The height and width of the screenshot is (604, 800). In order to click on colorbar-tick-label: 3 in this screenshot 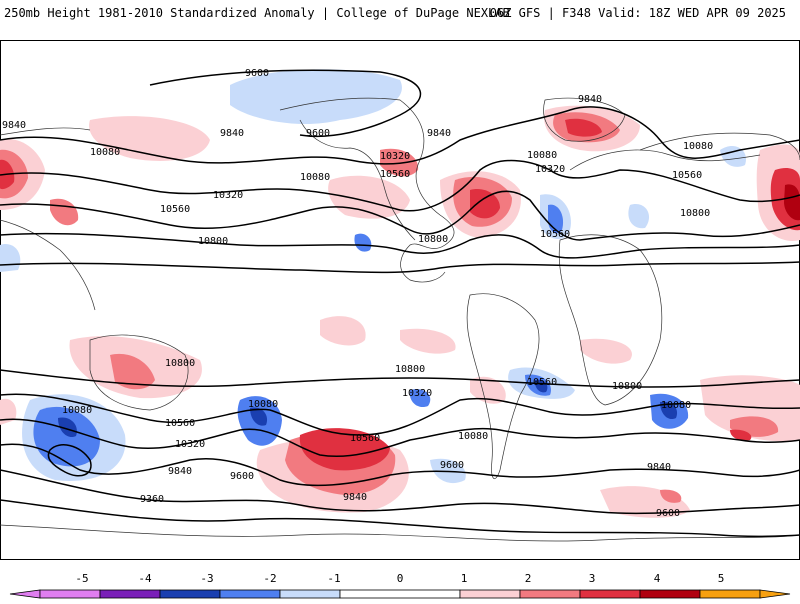, I will do `click(592, 578)`.